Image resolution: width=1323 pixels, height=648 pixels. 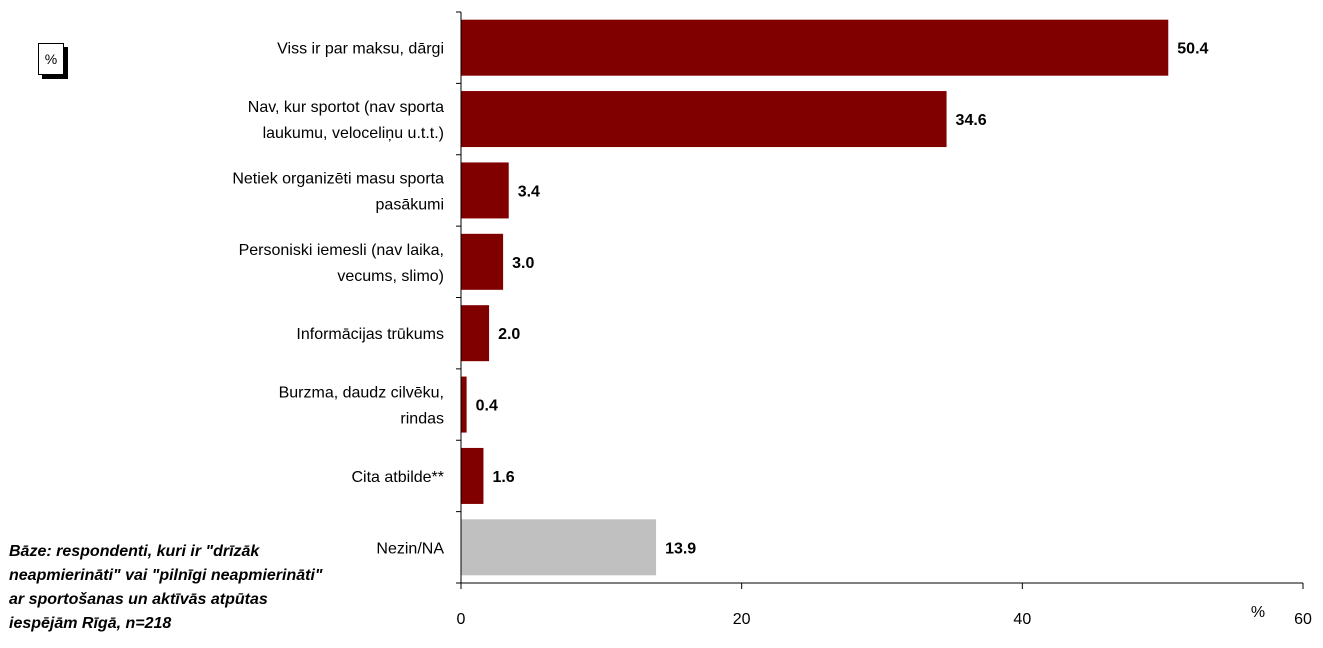 What do you see at coordinates (51, 59) in the screenshot?
I see `unit-label-box: %` at bounding box center [51, 59].